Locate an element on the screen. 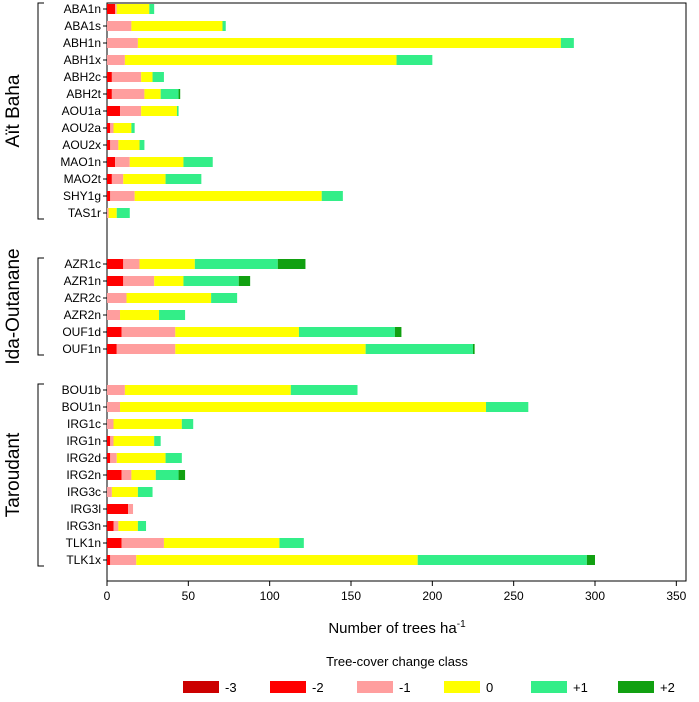 This screenshot has width=699, height=702. group-bracket is located at coordinates (40, 111).